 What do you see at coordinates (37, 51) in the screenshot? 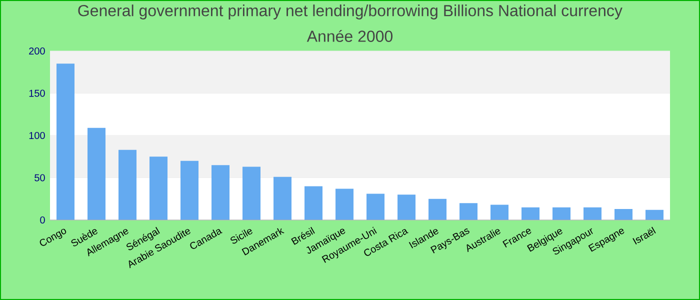
I see `y-tick-label: 200` at bounding box center [37, 51].